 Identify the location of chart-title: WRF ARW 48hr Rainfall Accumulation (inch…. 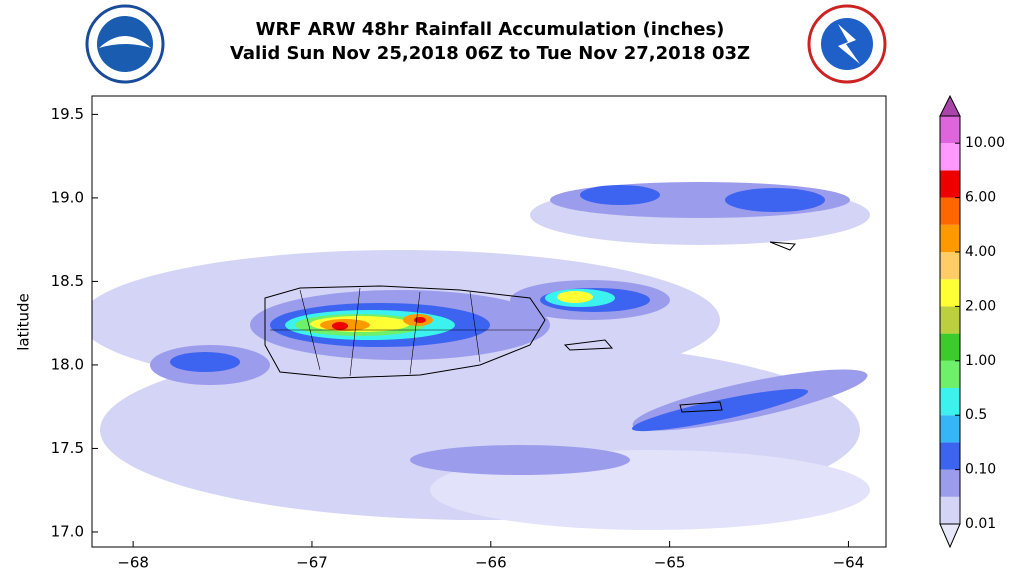
(490, 29).